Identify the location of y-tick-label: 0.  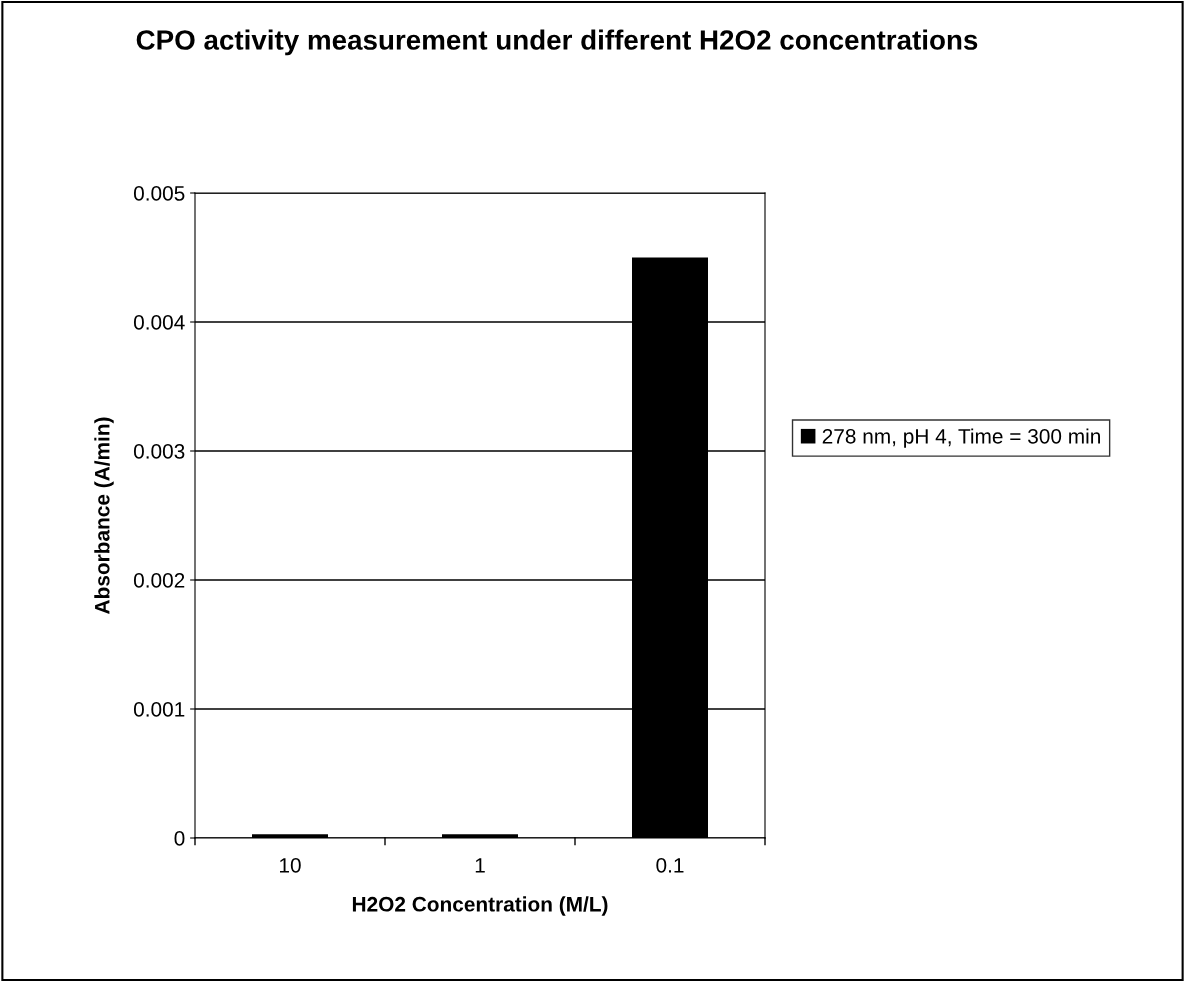
(179, 838).